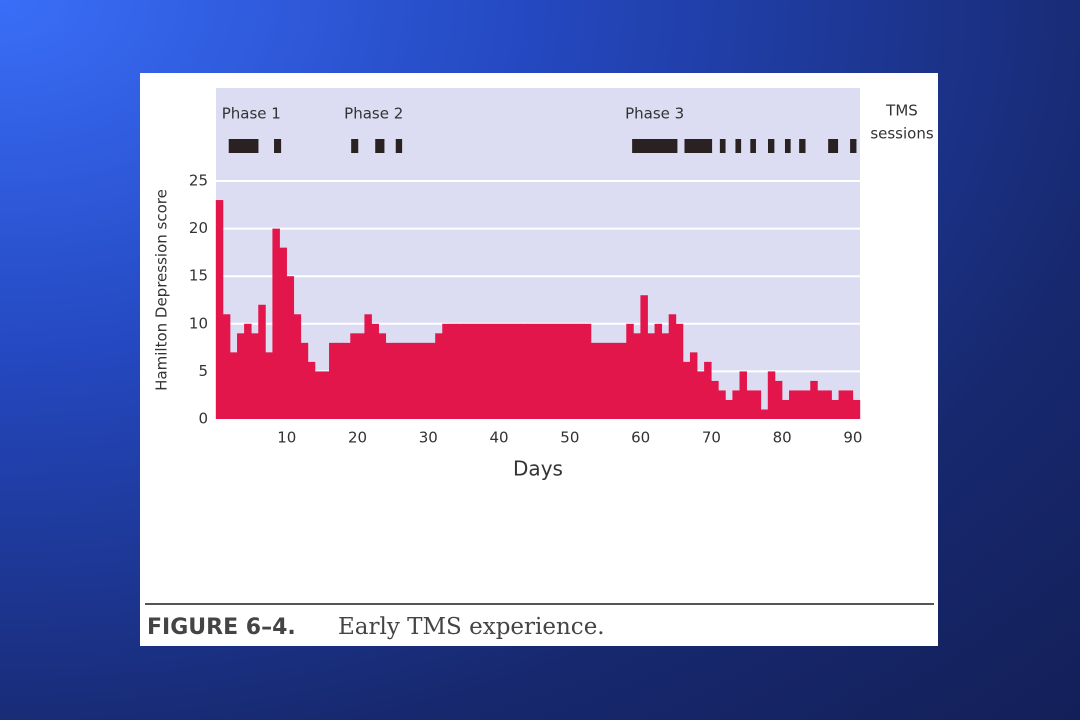  I want to click on x-tick-label: 60, so click(640, 438).